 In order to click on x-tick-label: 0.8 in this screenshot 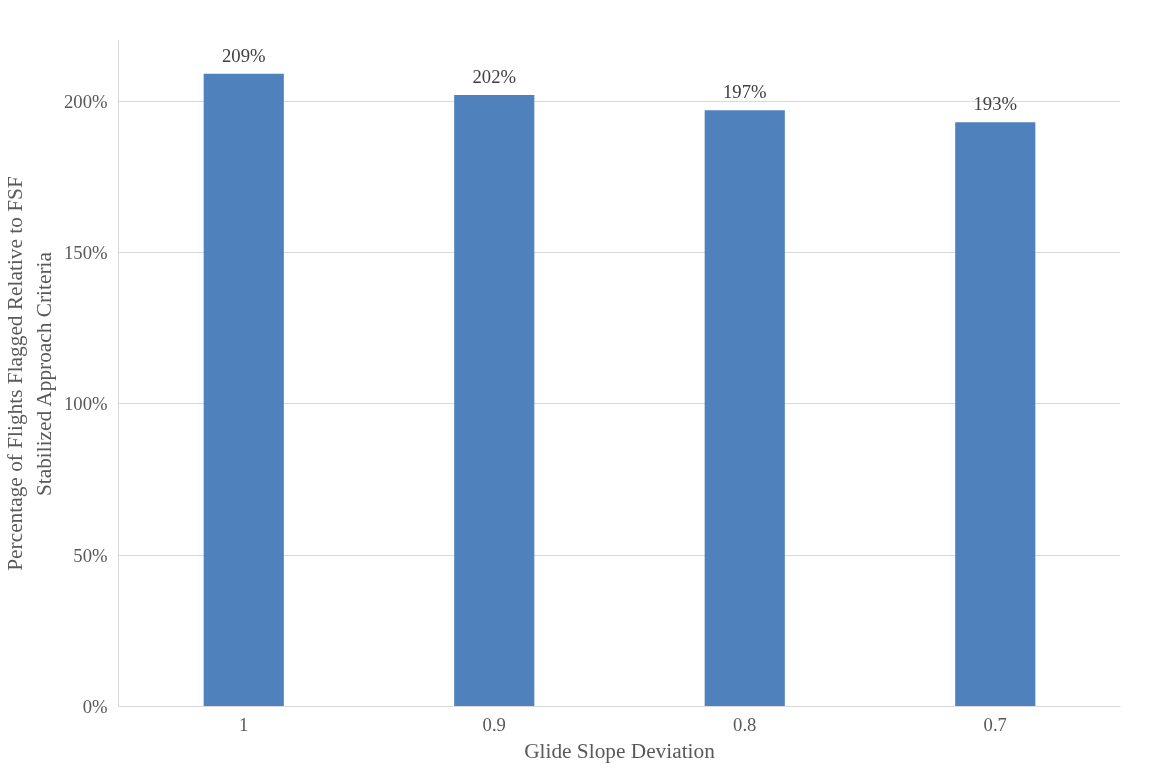, I will do `click(745, 724)`.